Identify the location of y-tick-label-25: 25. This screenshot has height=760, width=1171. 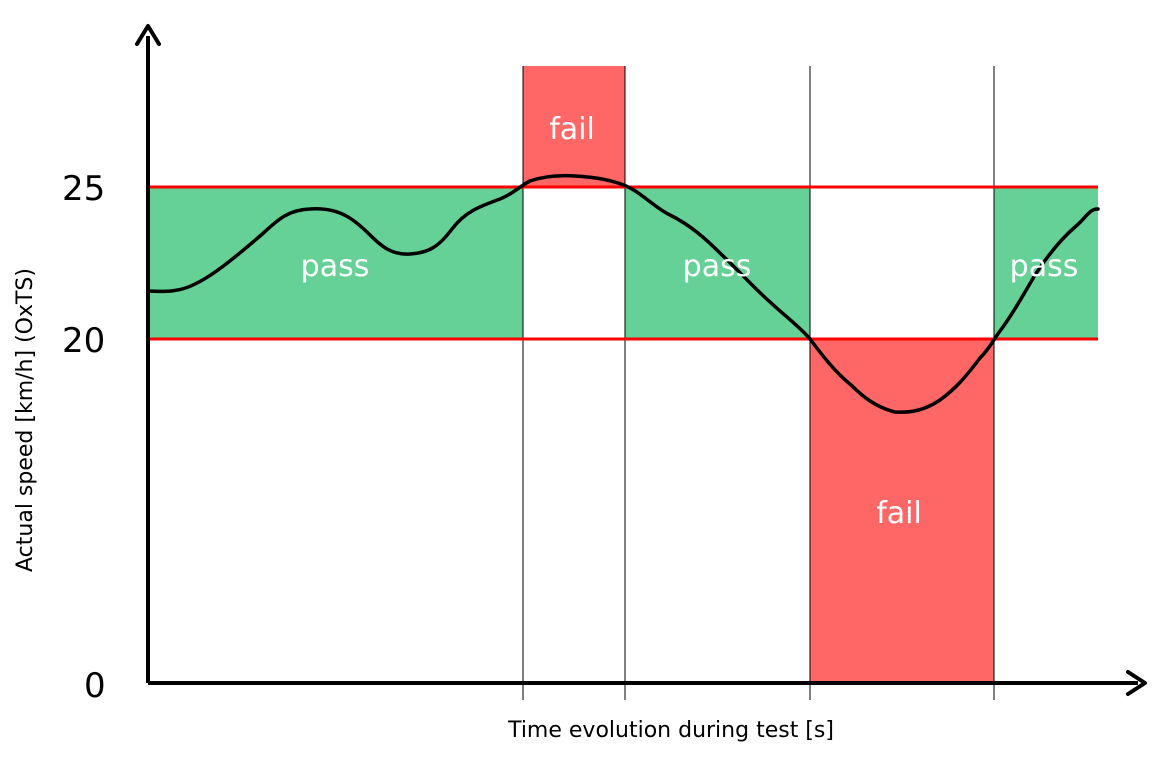
(83, 189).